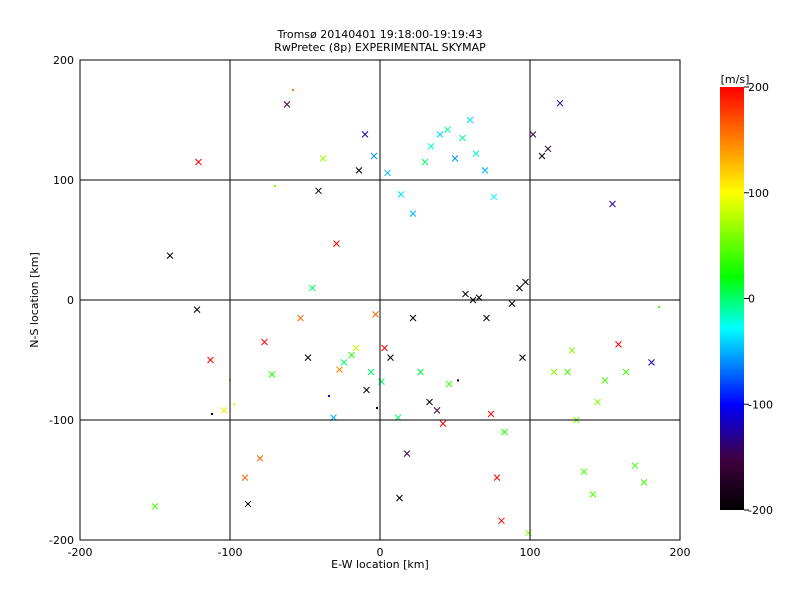  Describe the element at coordinates (732, 298) in the screenshot. I see `colorbar` at that location.